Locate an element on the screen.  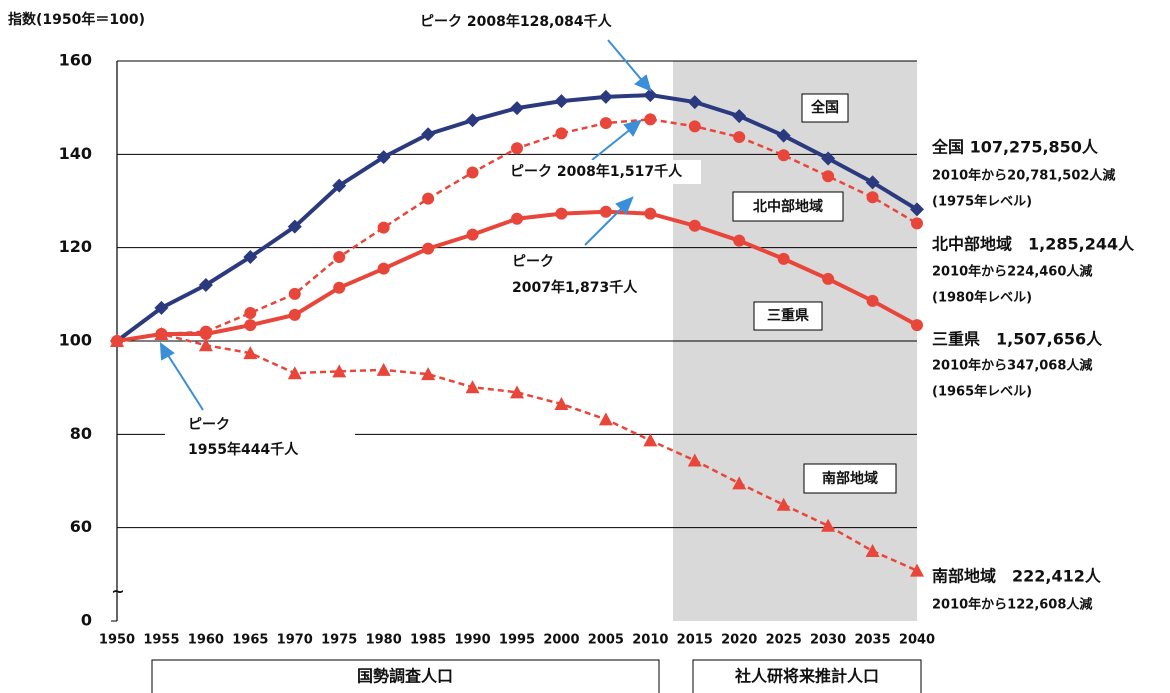
y-tick-label: 100 is located at coordinates (75, 340).